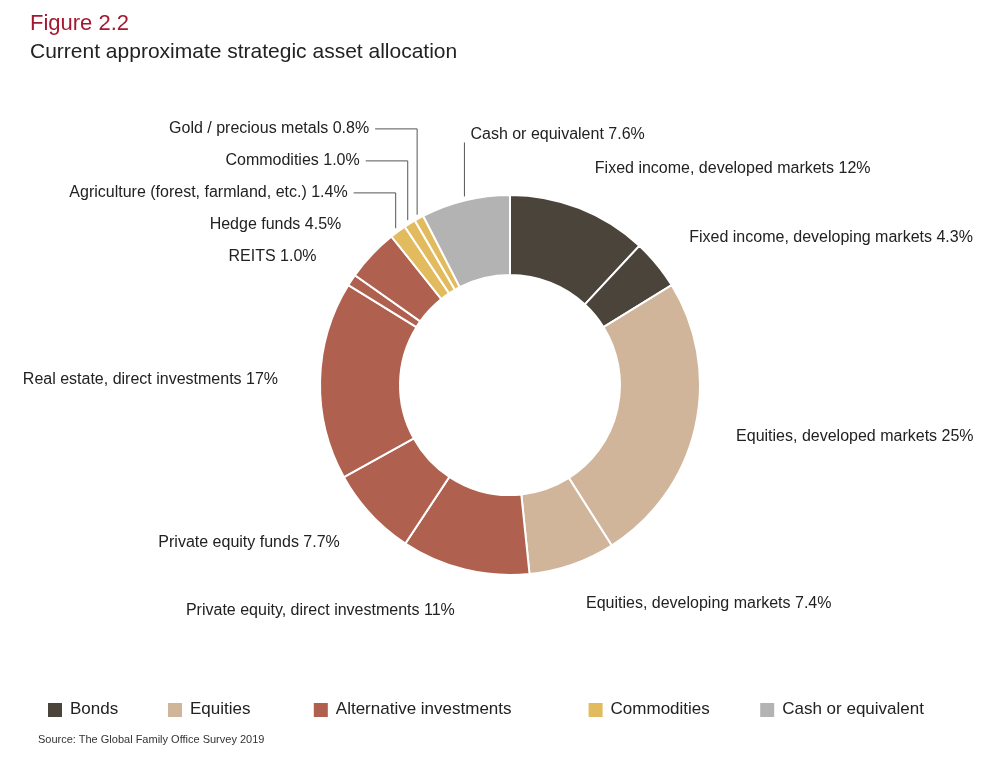 The height and width of the screenshot is (767, 1005). I want to click on slice-label: Hedge funds 4.5%, so click(275, 224).